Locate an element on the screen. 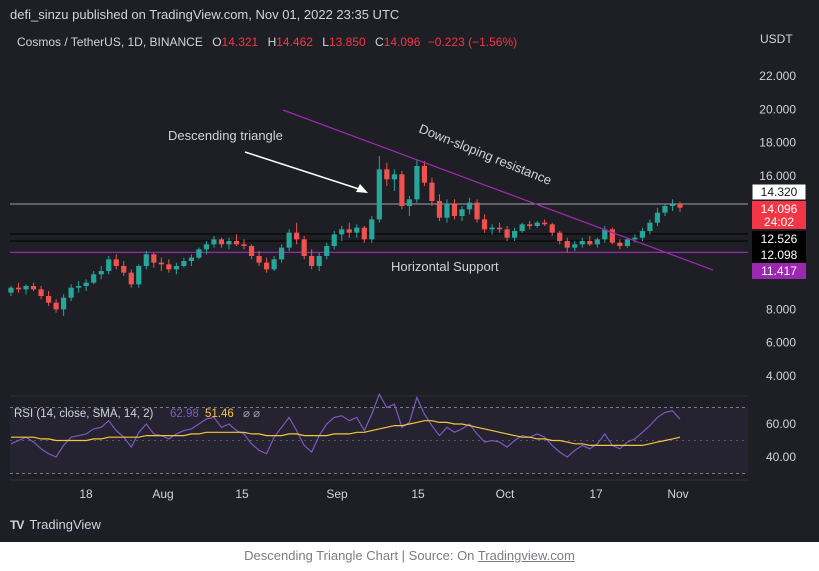 The image size is (819, 571). time-tick-label: Aug is located at coordinates (162, 494).